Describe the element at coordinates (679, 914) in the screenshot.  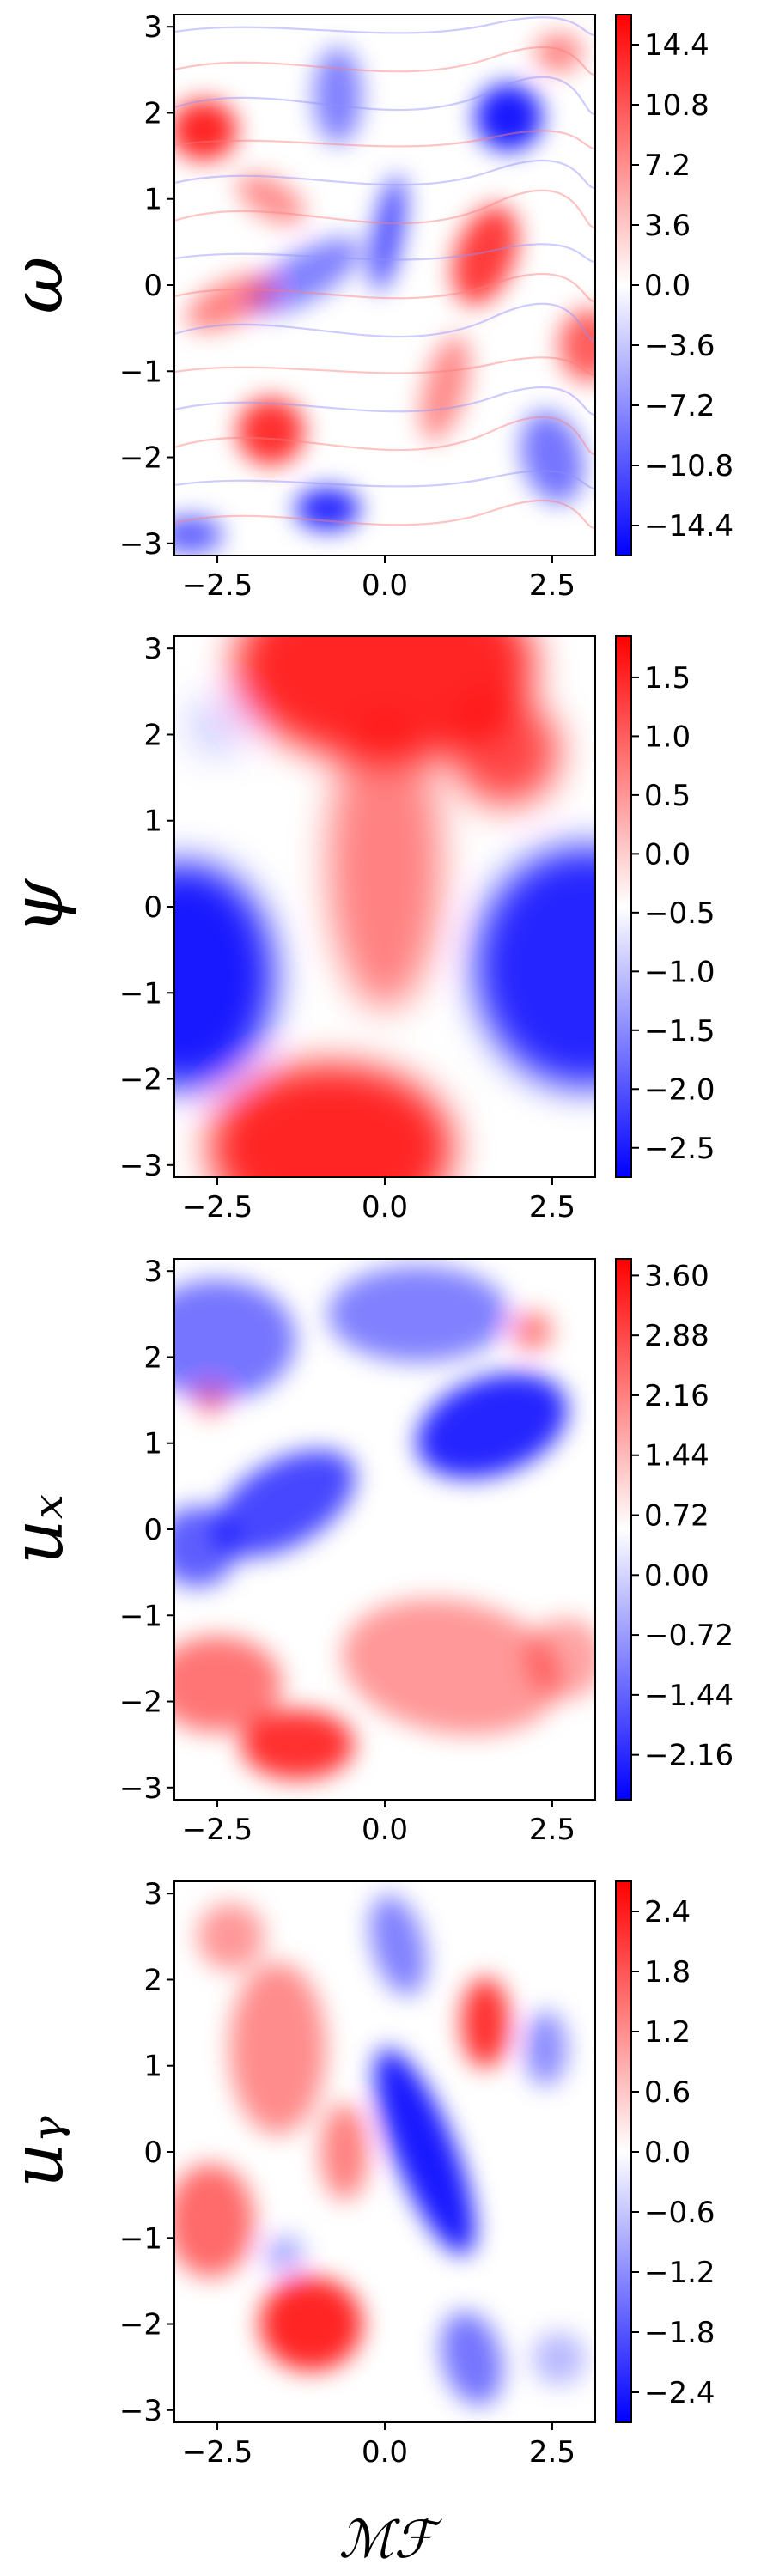
I see `colorbar-tick-label: −0.5` at that location.